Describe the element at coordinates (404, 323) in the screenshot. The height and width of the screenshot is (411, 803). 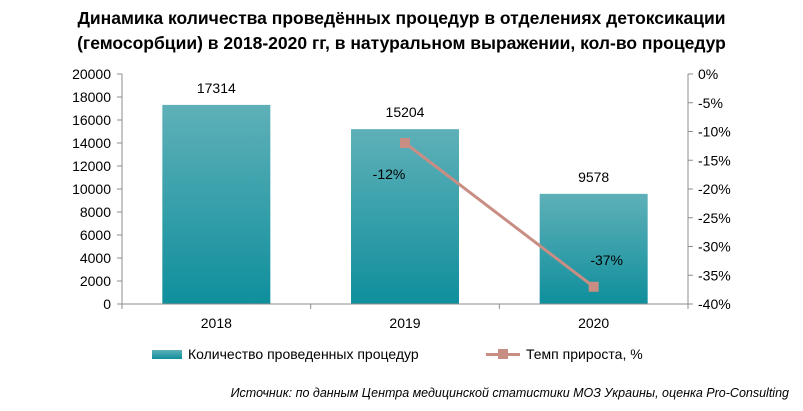
I see `x-tick-label-2019: 2019` at that location.